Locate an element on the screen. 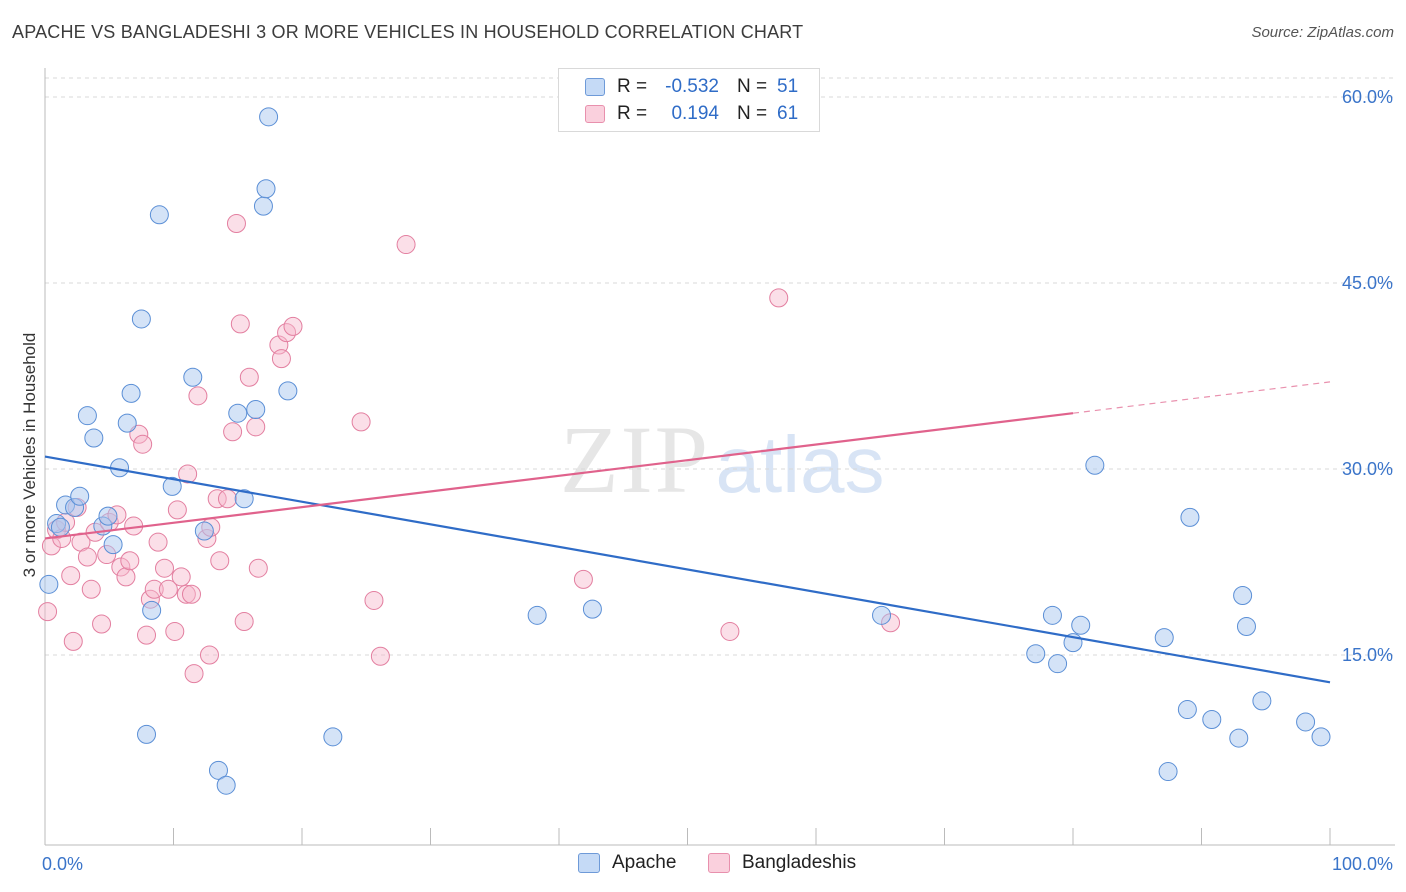  correlation-legend: R = -0.532 N = 51 R = 0.194 N = 61 is located at coordinates (689, 100).